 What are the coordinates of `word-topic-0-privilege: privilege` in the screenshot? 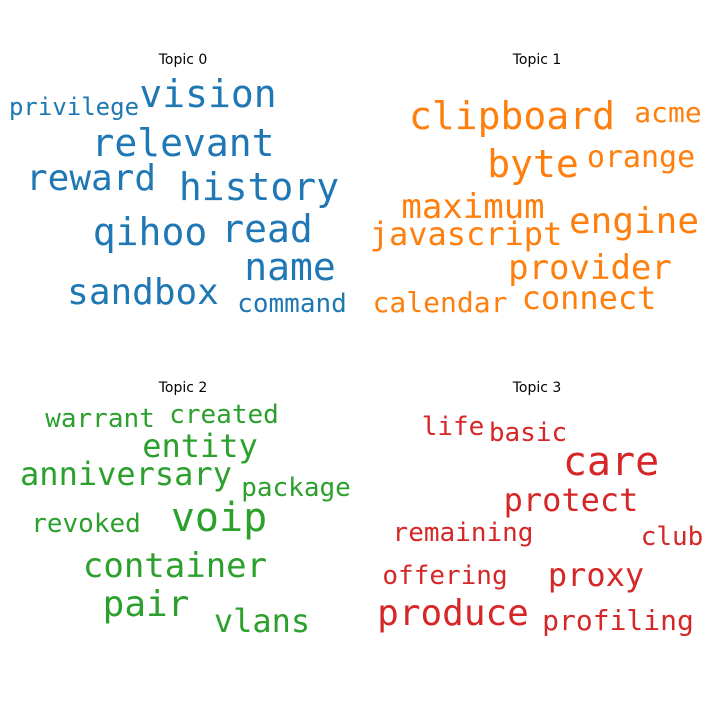 It's located at (74, 107).